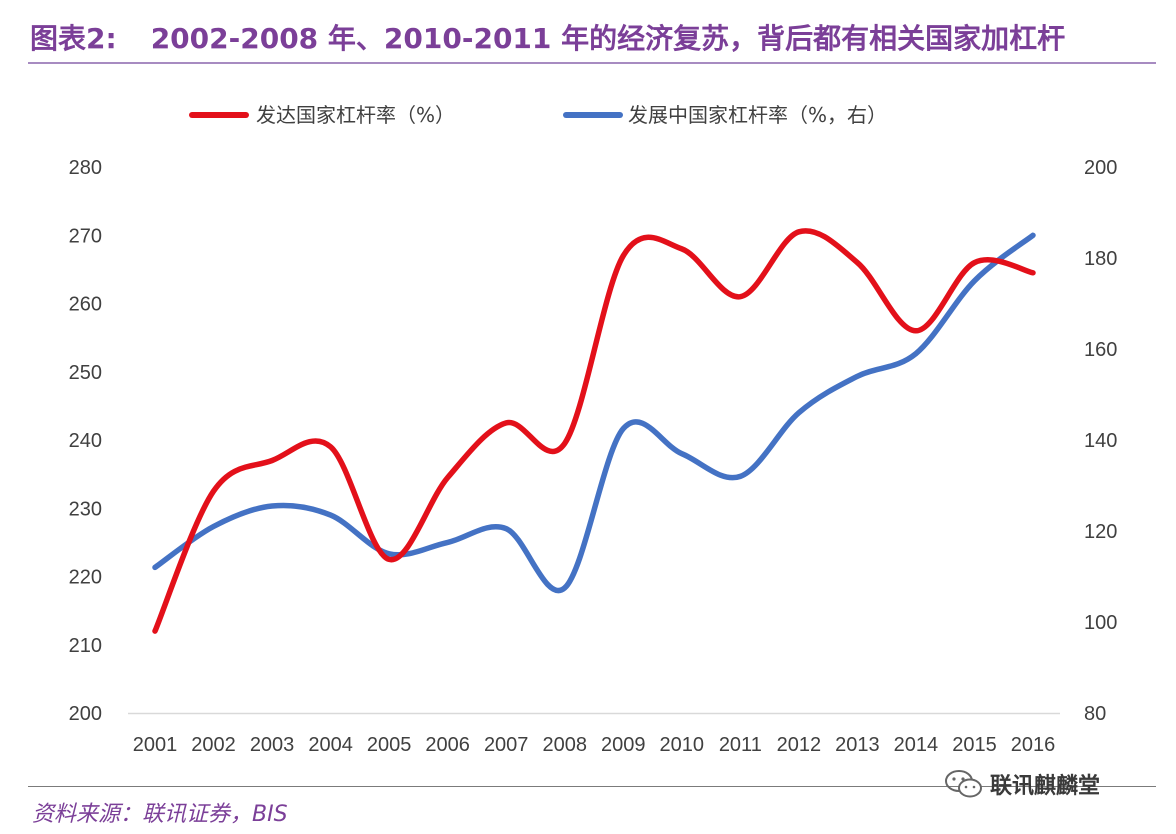 The image size is (1176, 834). What do you see at coordinates (1100, 532) in the screenshot?
I see `y-right-tick-label: 120` at bounding box center [1100, 532].